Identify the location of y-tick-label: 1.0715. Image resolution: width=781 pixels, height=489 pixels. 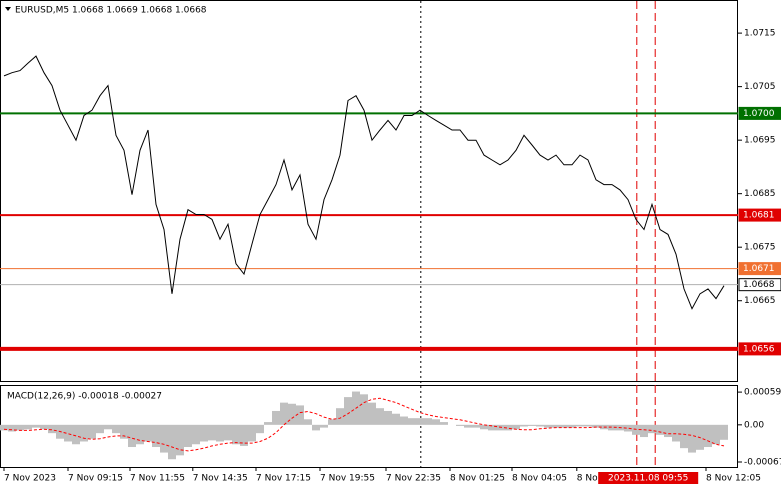
(760, 34).